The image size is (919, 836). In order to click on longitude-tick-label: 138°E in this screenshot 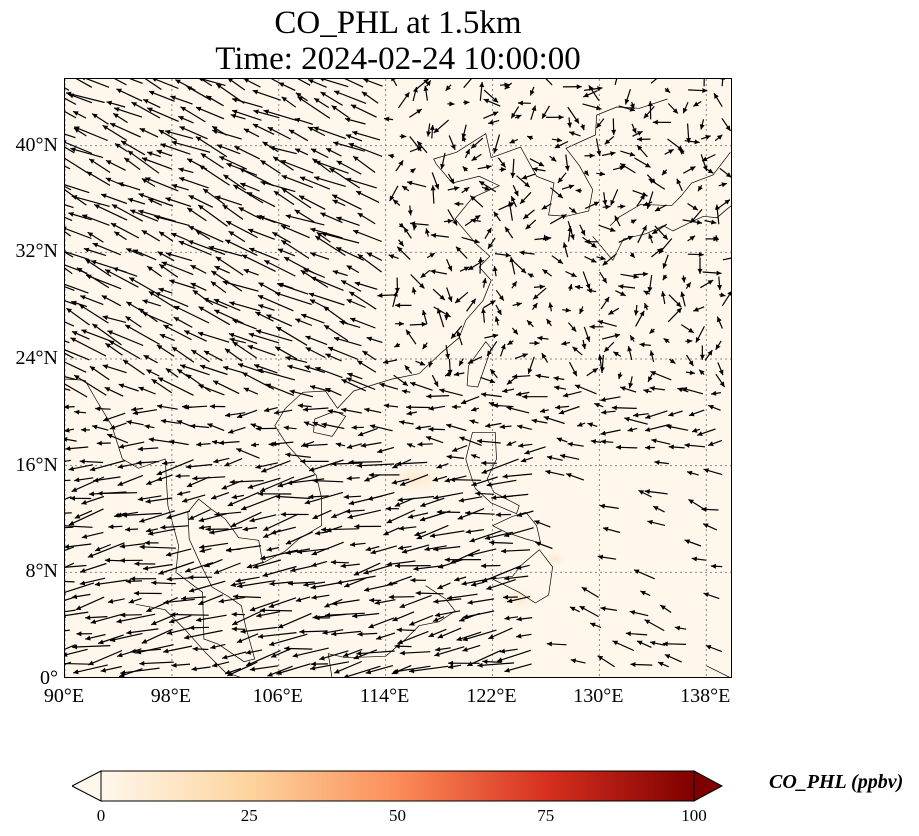, I will do `click(705, 696)`.